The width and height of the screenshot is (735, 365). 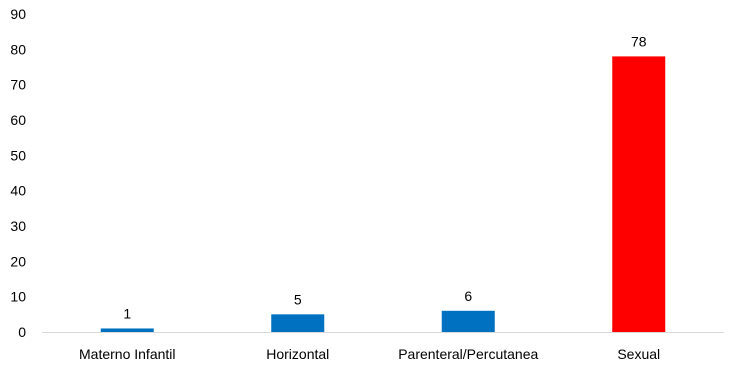 I want to click on x-tick-label: Sexual, so click(x=638, y=354).